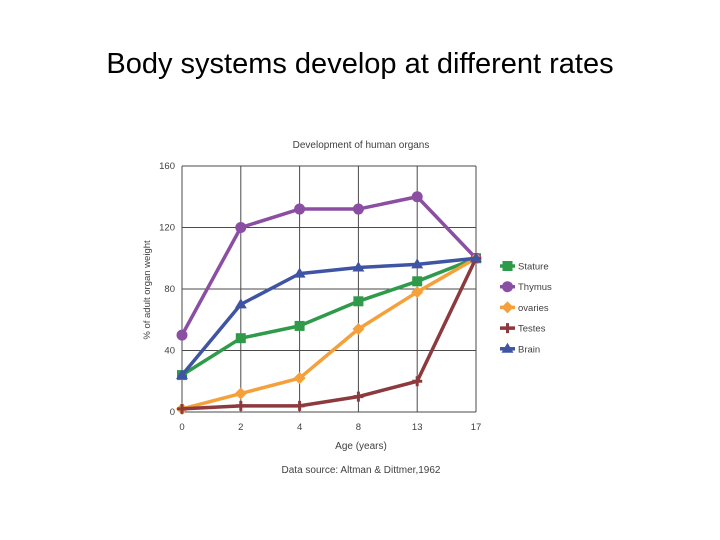 This screenshot has width=720, height=540. I want to click on legend-item-stature: Stature, so click(524, 267).